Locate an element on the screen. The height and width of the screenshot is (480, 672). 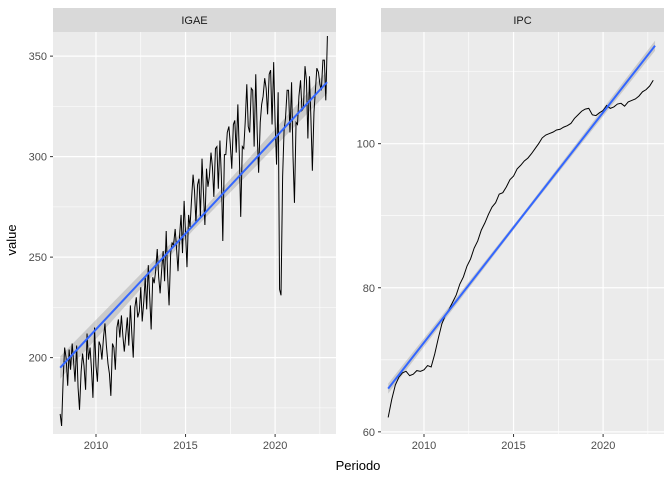
facet-strip-label: IPC is located at coordinates (522, 21).